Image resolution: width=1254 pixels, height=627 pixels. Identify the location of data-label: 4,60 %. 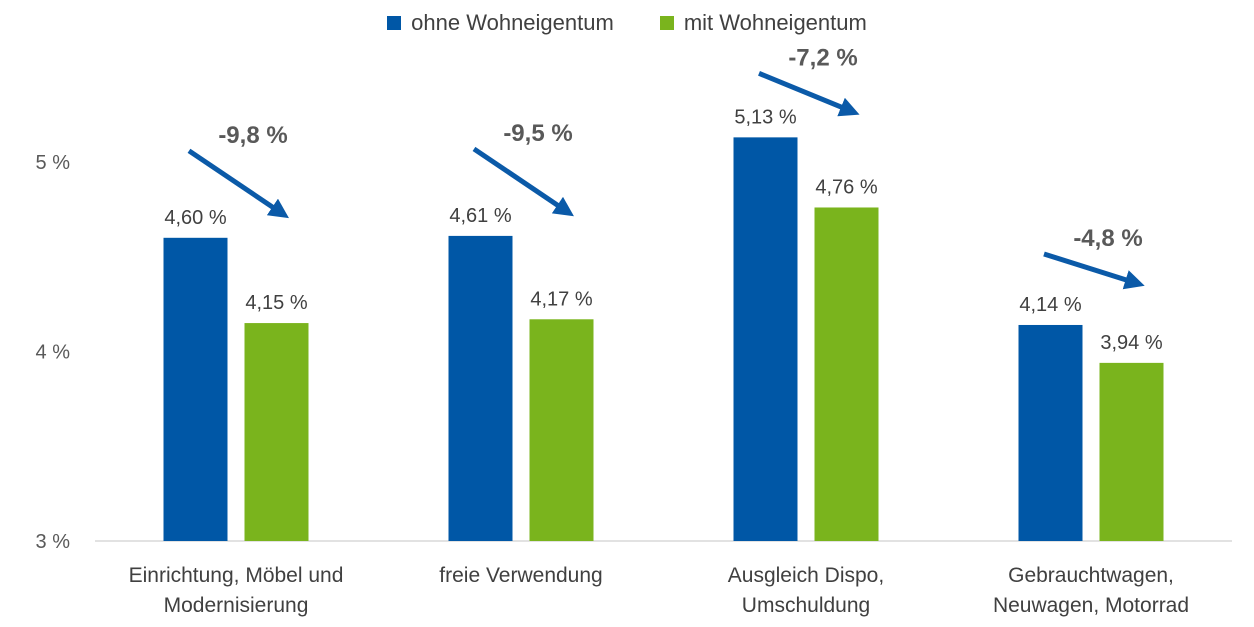
(195, 218).